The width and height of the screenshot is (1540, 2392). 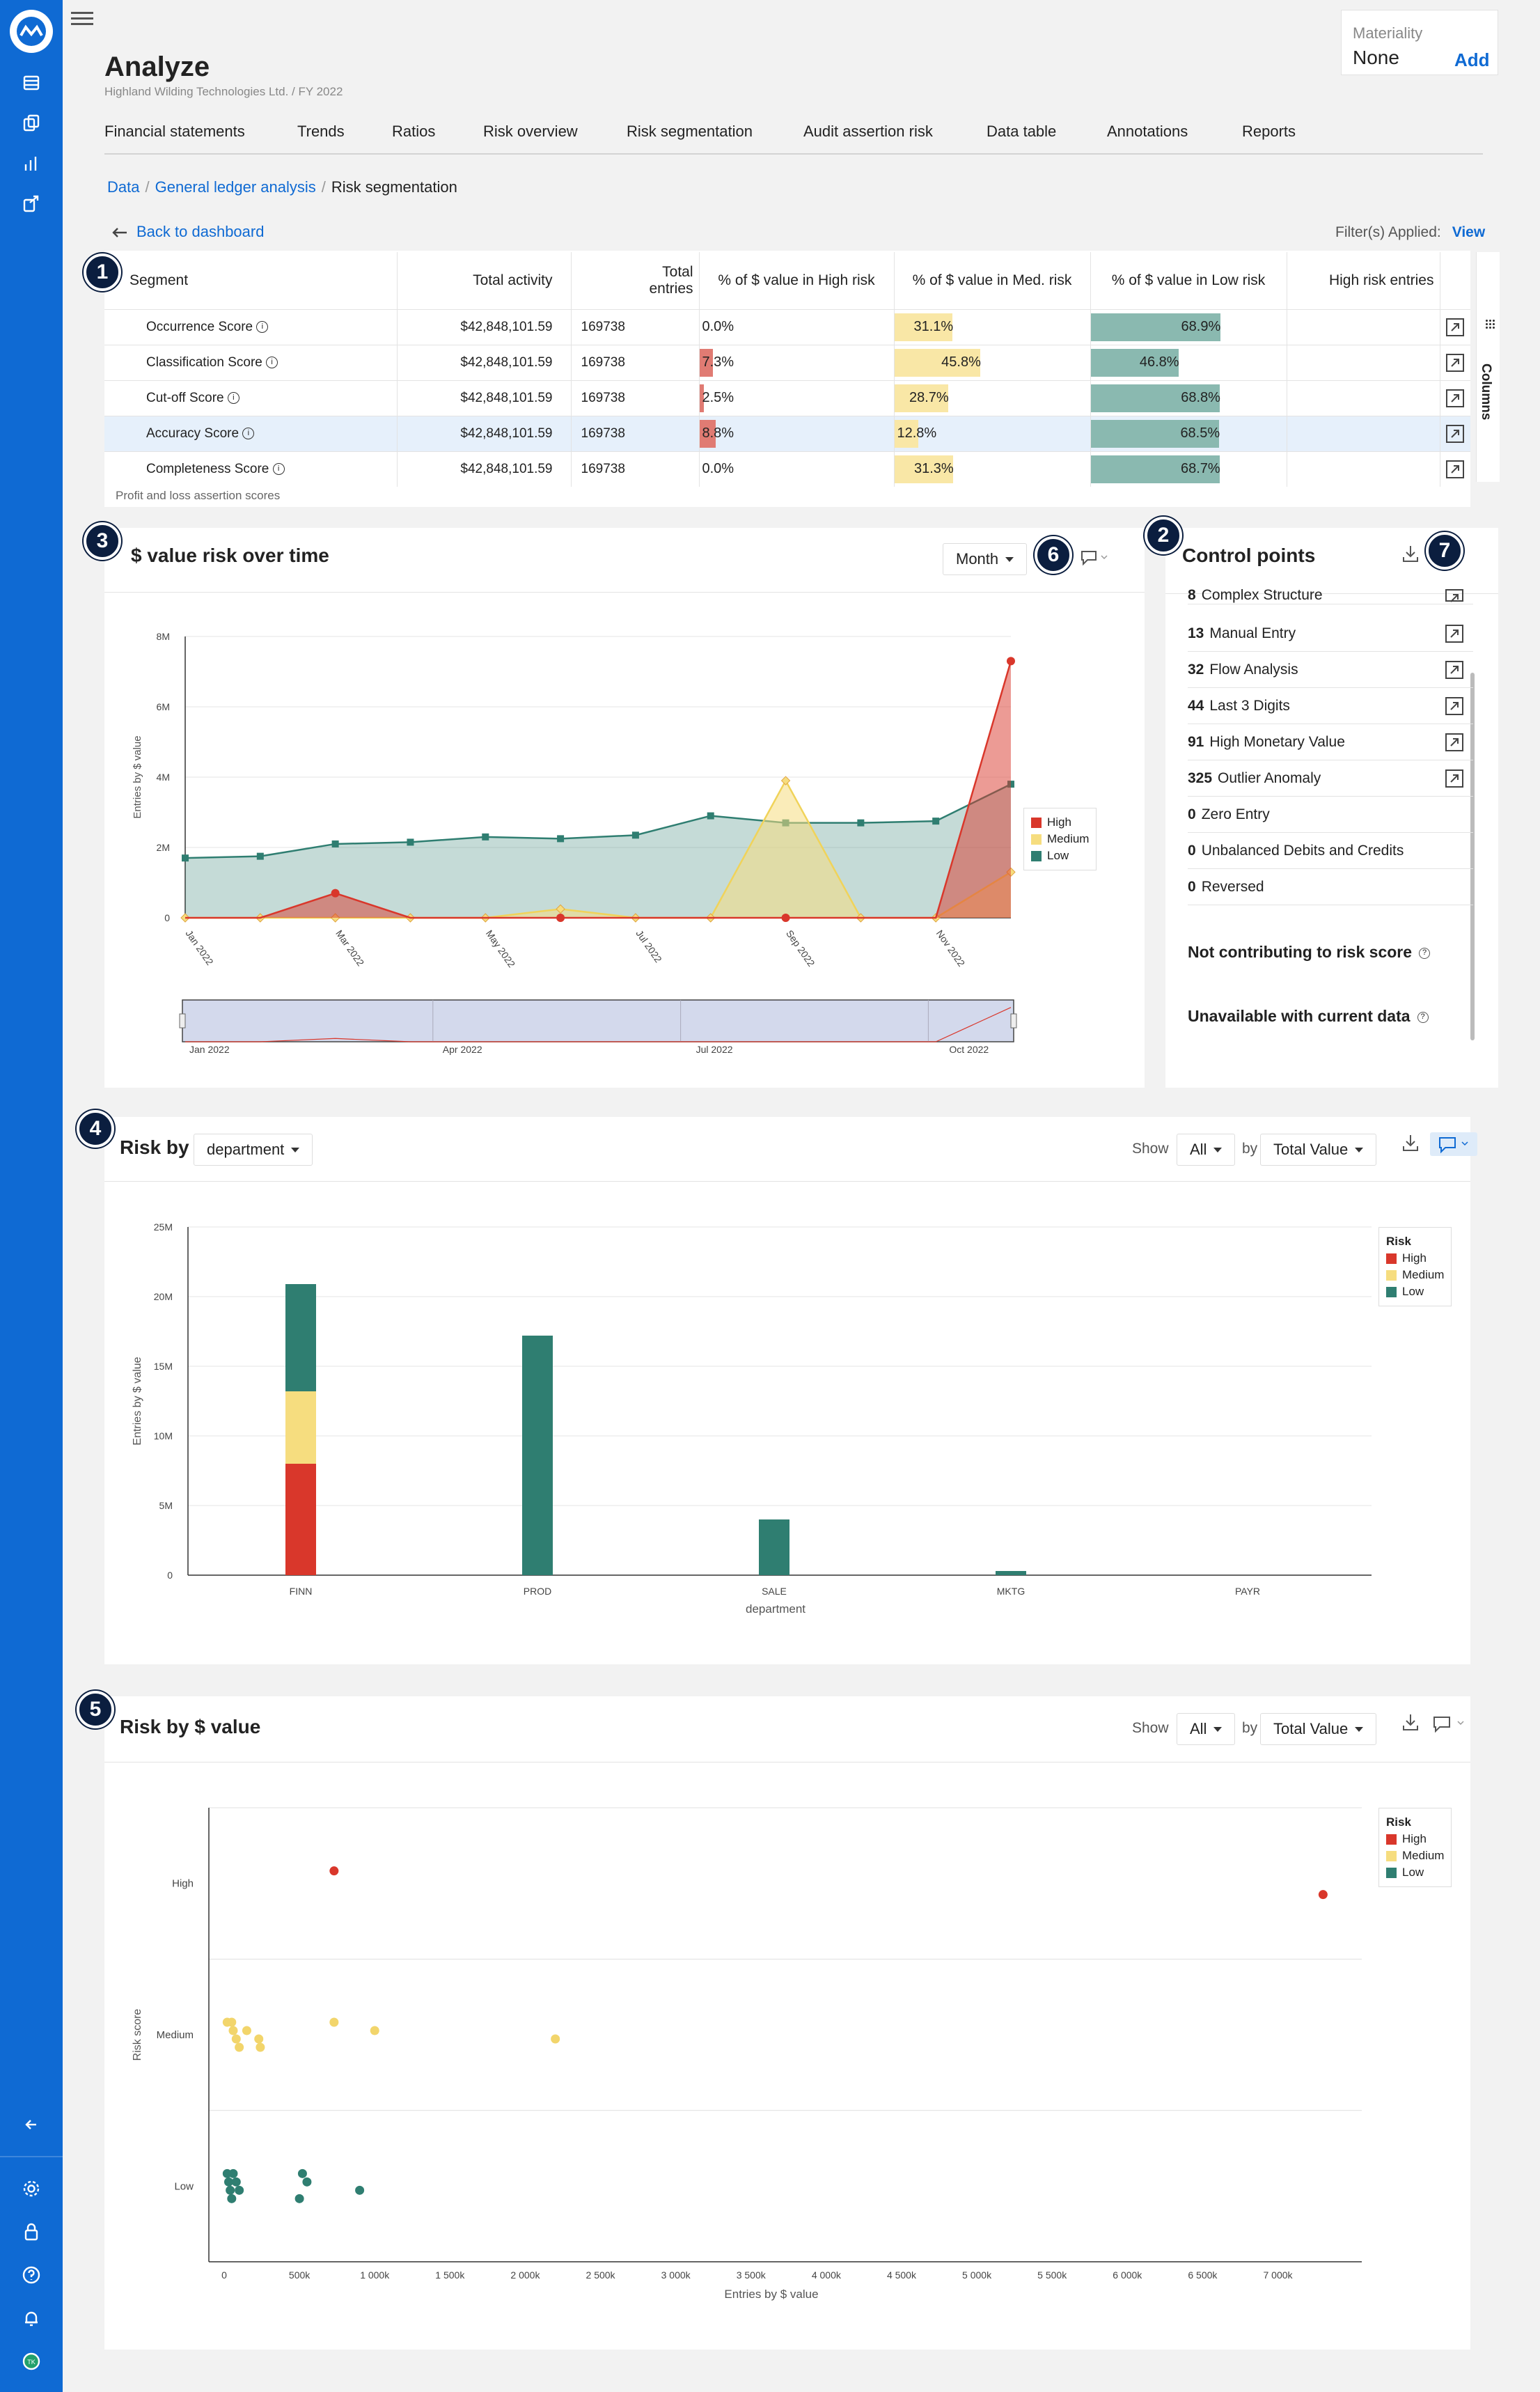 What do you see at coordinates (1330, 670) in the screenshot?
I see `control-point-item: 32 Flow Analysis` at bounding box center [1330, 670].